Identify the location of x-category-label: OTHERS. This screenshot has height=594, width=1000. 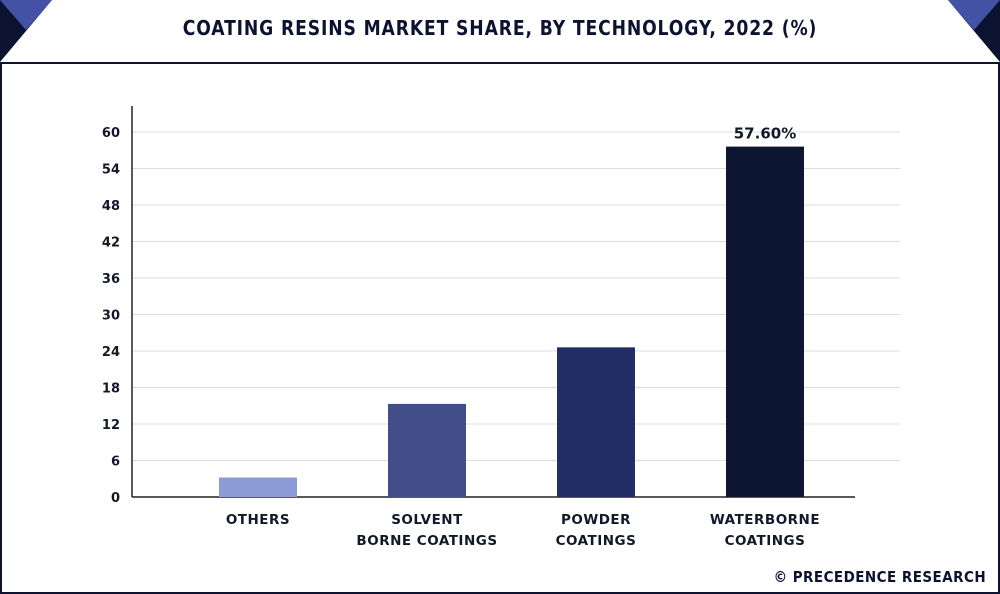
(258, 520).